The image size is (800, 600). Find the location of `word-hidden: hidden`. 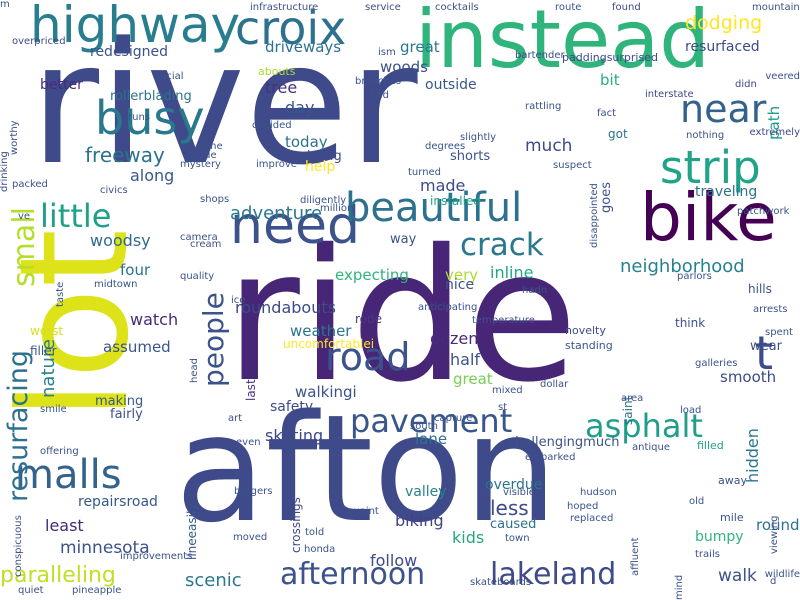

word-hidden: hidden is located at coordinates (752, 455).